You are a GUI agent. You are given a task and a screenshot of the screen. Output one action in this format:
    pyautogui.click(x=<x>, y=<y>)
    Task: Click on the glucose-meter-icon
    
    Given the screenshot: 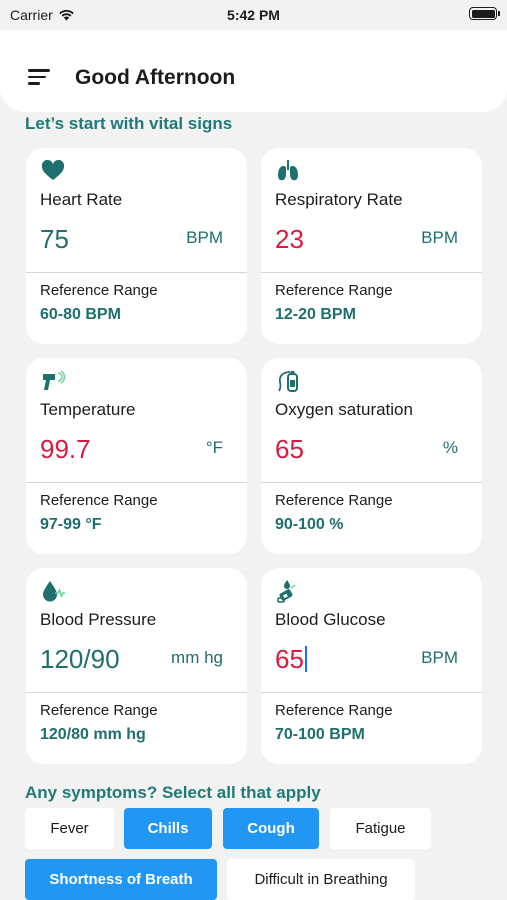 What is the action you would take?
    pyautogui.click(x=286, y=591)
    